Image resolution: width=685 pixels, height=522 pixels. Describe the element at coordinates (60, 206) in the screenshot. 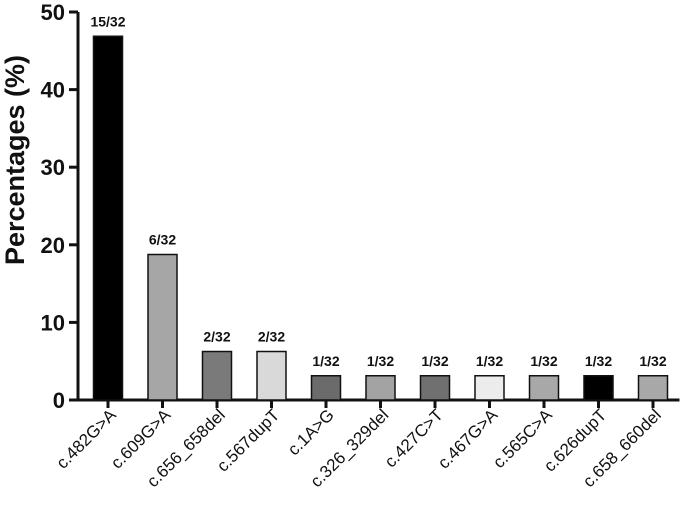

I see `y-axis: 0 10 20 30 40 50` at that location.